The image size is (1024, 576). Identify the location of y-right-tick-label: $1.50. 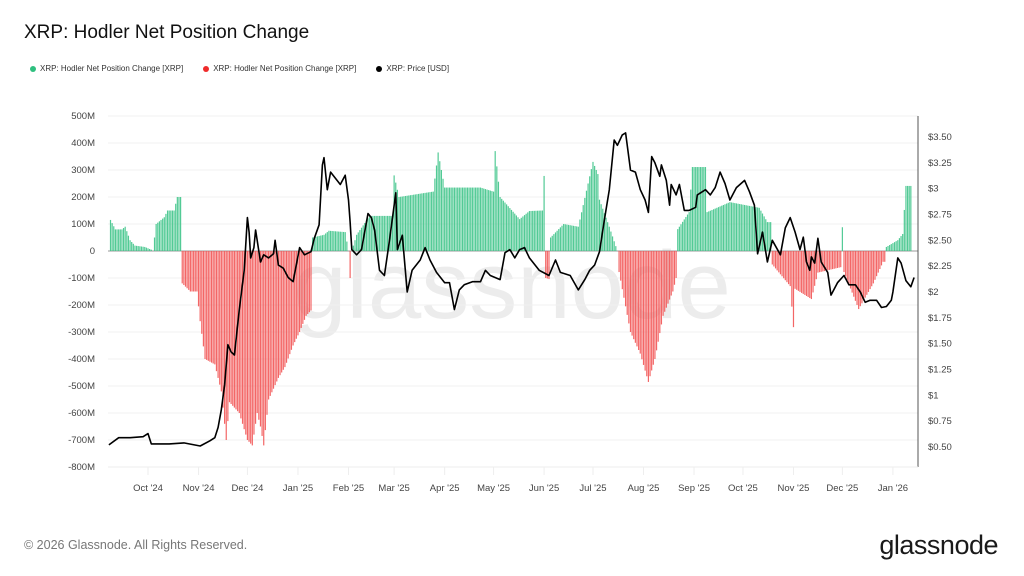
(940, 344).